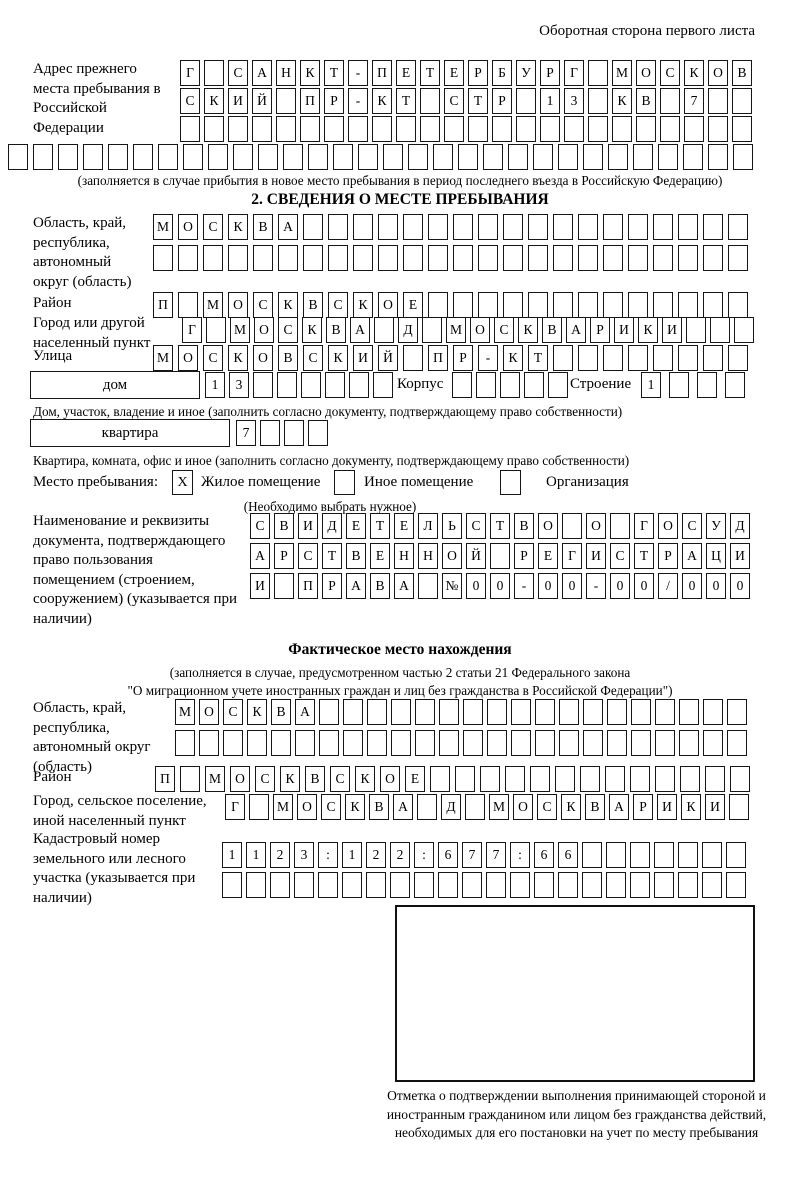 The height and width of the screenshot is (1180, 800). What do you see at coordinates (332, 526) in the screenshot?
I see `char-cell: Д` at bounding box center [332, 526].